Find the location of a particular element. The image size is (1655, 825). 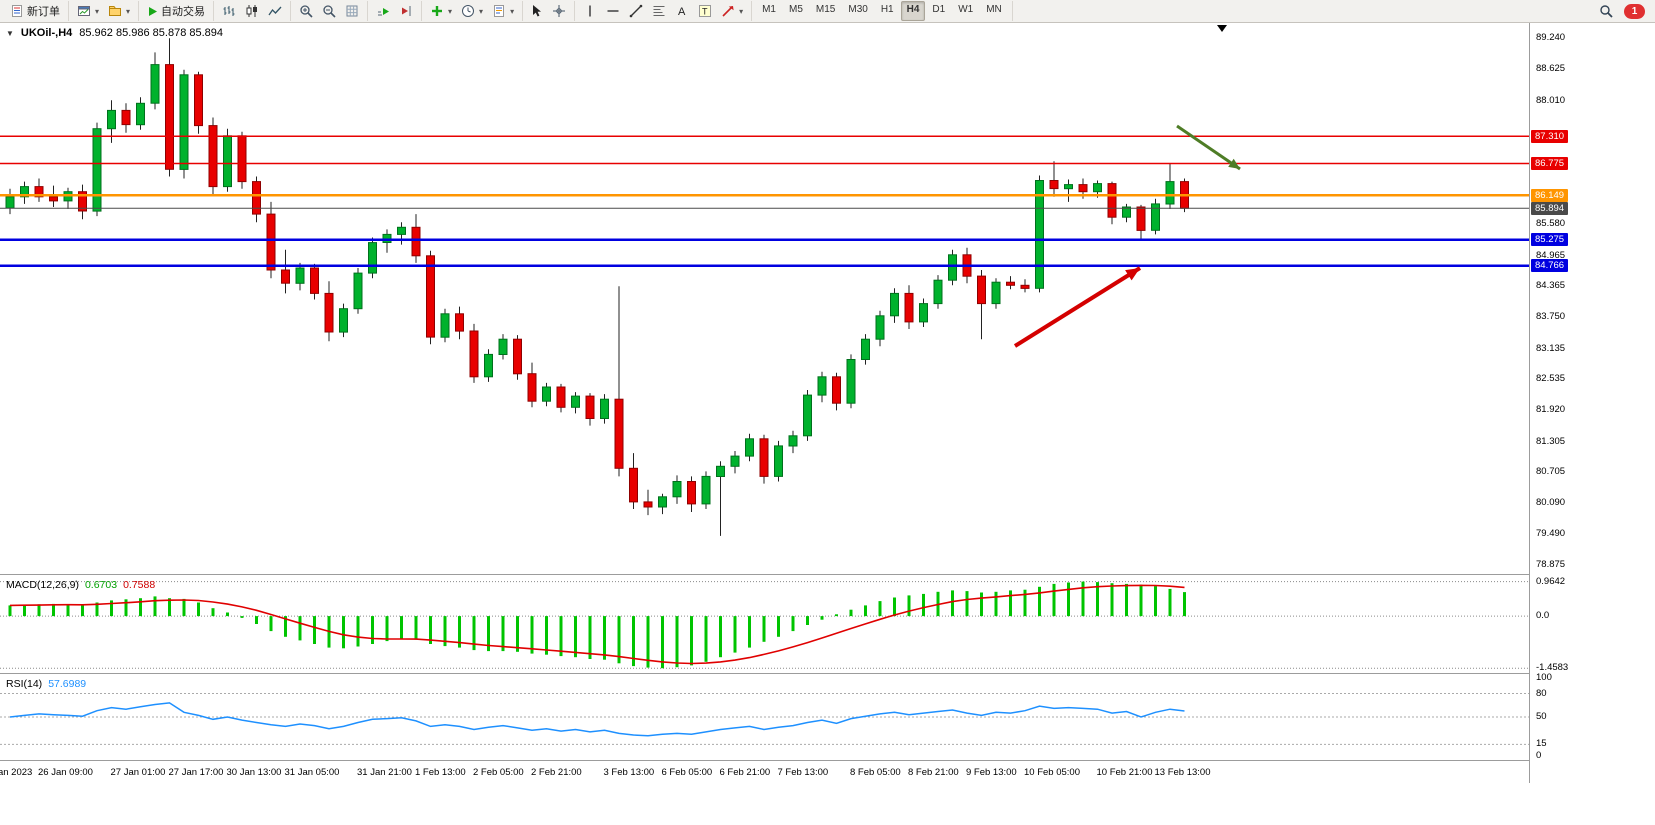

grid-icon is located at coordinates (352, 11).